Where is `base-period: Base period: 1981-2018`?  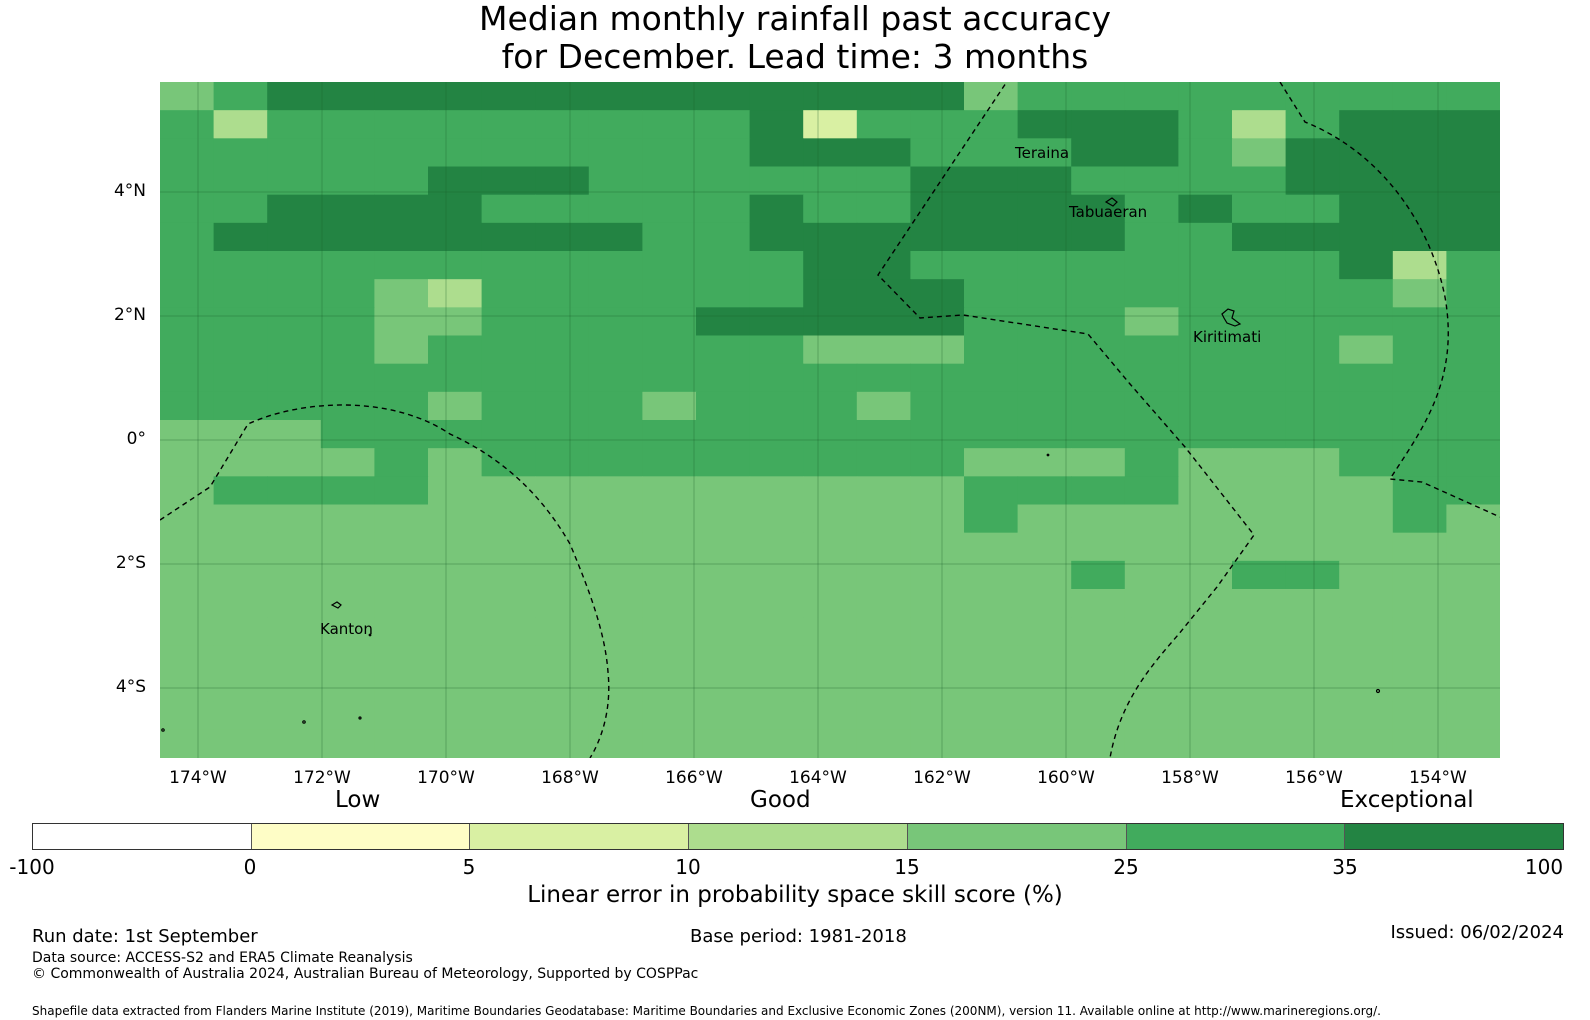 base-period: Base period: 1981-2018 is located at coordinates (798, 936).